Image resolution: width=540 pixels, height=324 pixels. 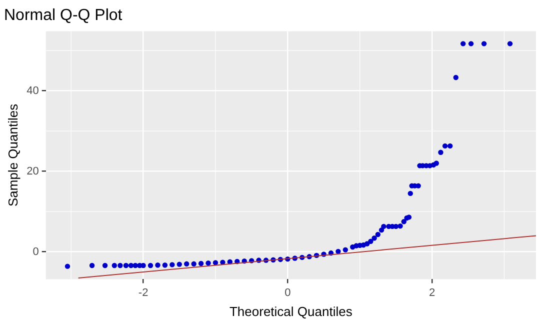 What do you see at coordinates (291, 311) in the screenshot?
I see `x-axis-title: Theoretical Quantiles` at bounding box center [291, 311].